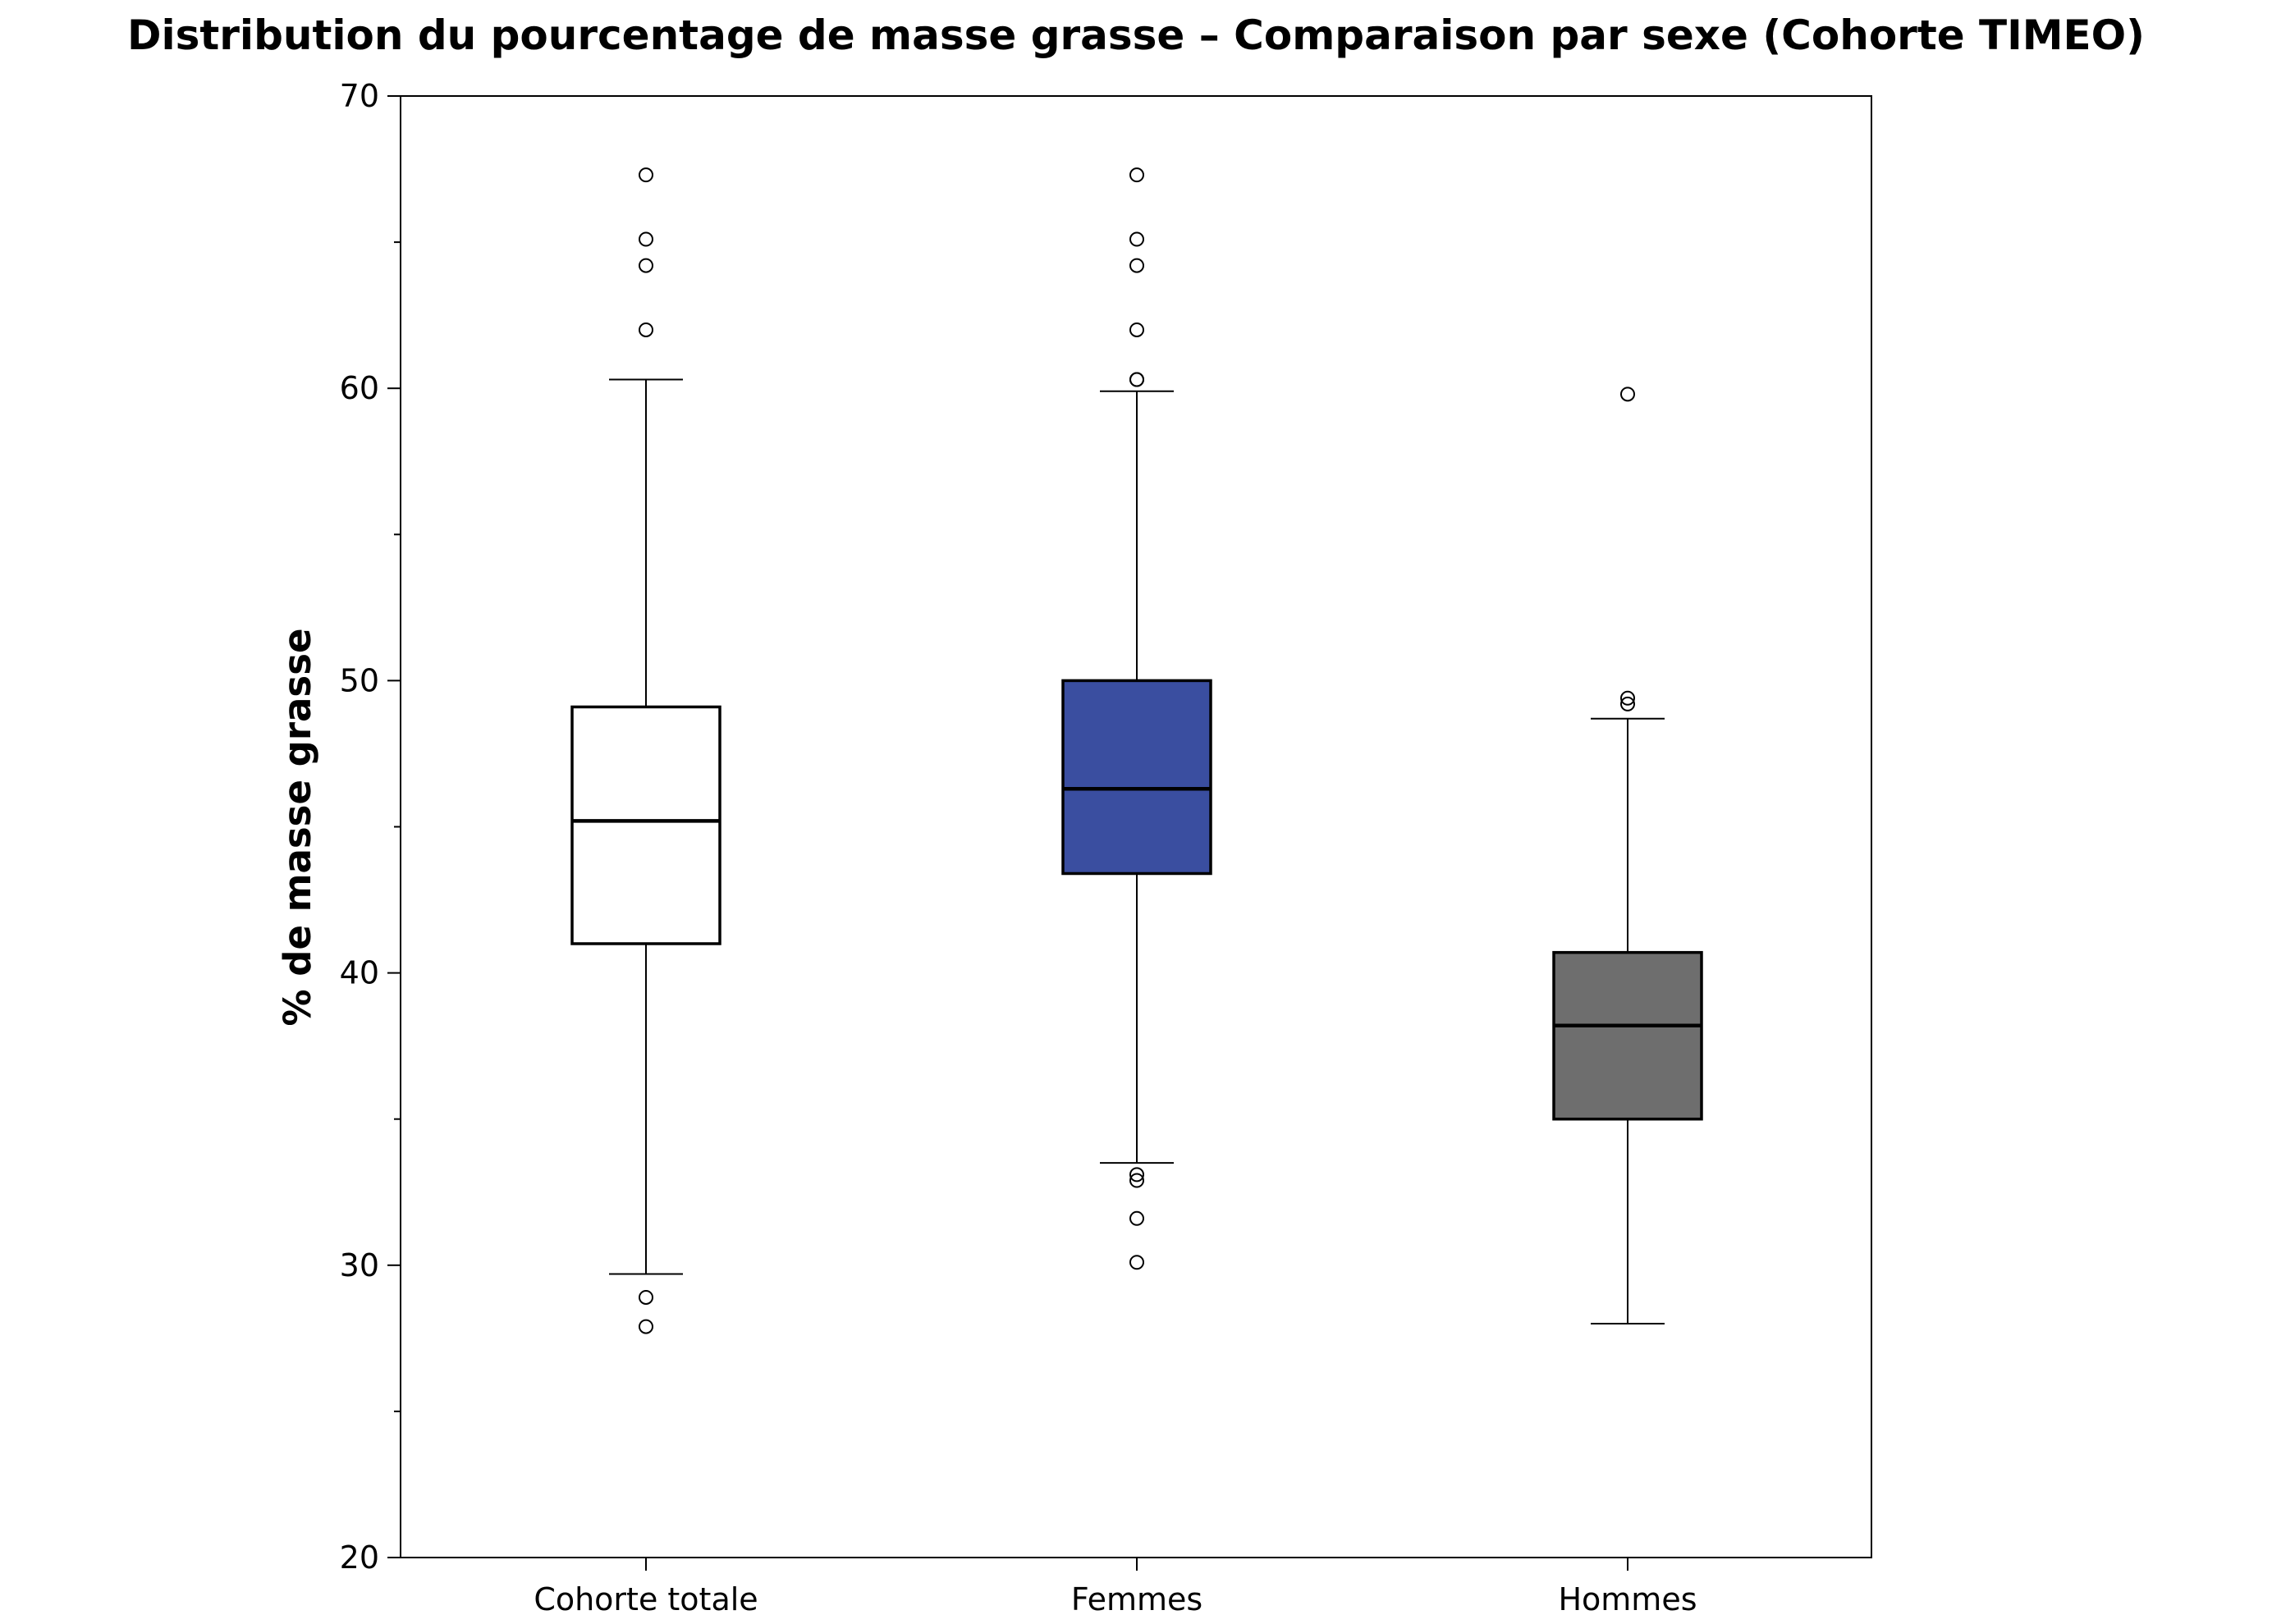 This screenshot has height=1624, width=2272. Describe the element at coordinates (359, 1265) in the screenshot. I see `y-tick-label: 30` at that location.